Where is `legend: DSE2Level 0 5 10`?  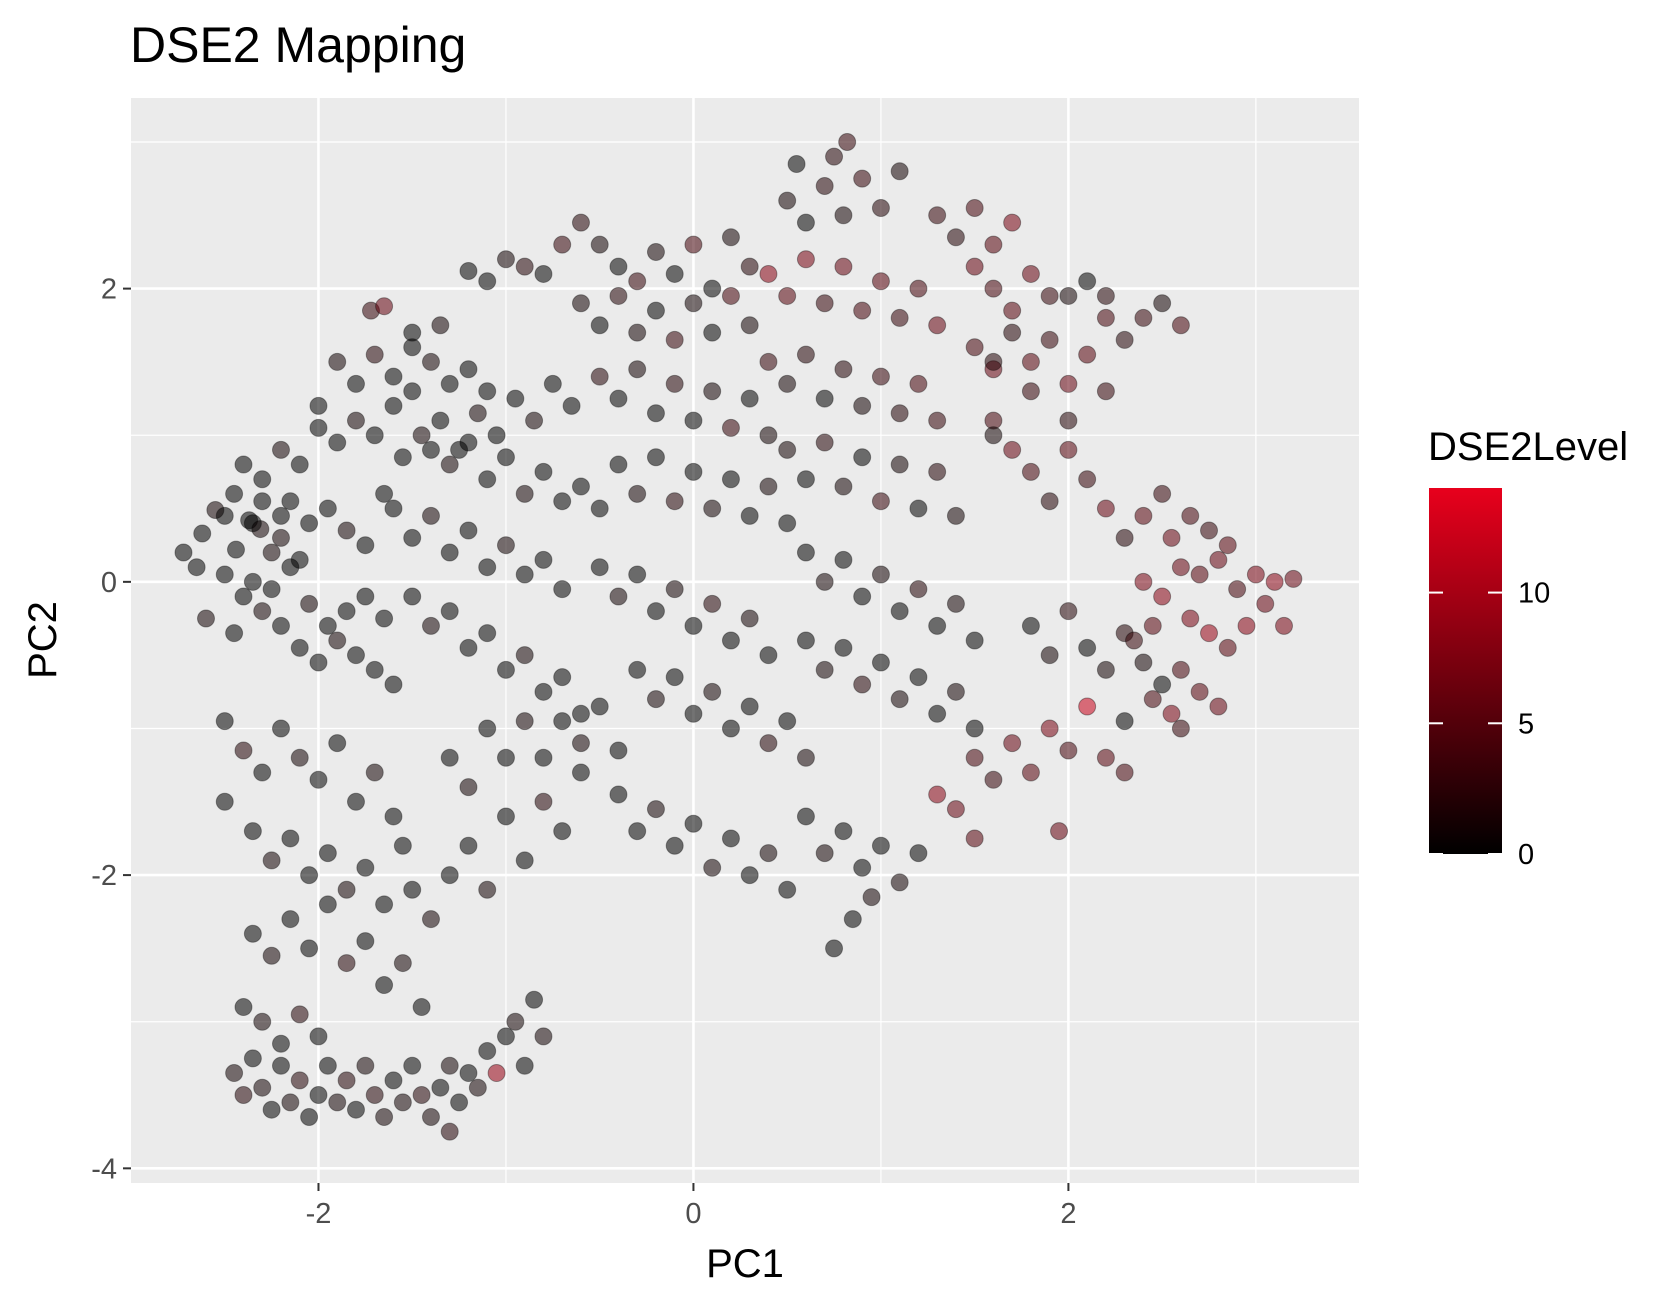
legend: DSE2Level 0 5 10 is located at coordinates (1528, 648).